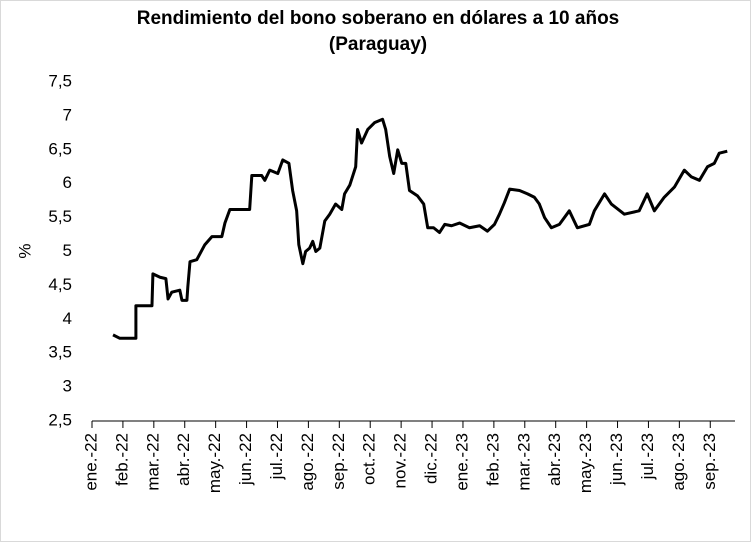 The height and width of the screenshot is (542, 751). Describe the element at coordinates (554, 459) in the screenshot. I see `x-tick-label: abr.-23` at that location.